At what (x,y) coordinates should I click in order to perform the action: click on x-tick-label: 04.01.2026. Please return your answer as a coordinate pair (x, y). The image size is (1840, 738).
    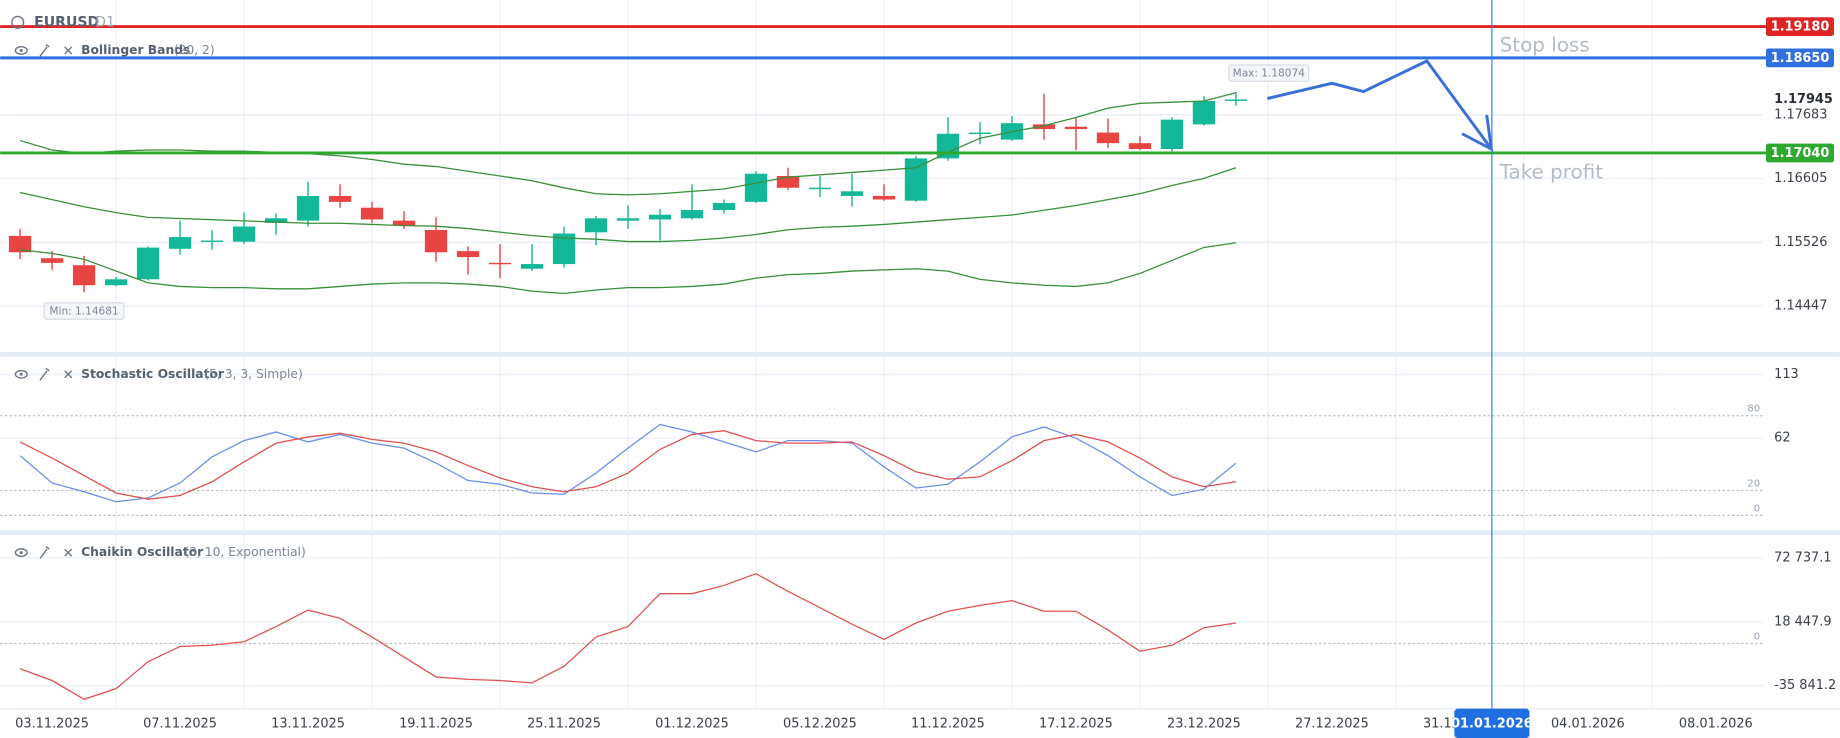
    Looking at the image, I should click on (1588, 723).